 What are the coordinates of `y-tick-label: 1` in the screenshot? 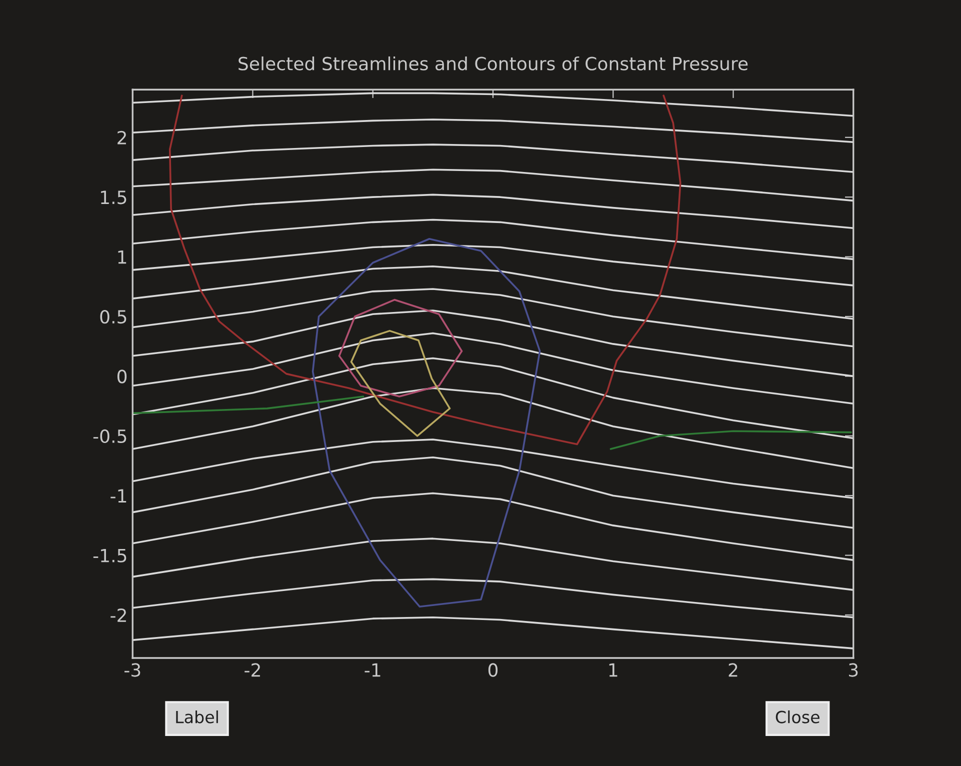 It's located at (122, 257).